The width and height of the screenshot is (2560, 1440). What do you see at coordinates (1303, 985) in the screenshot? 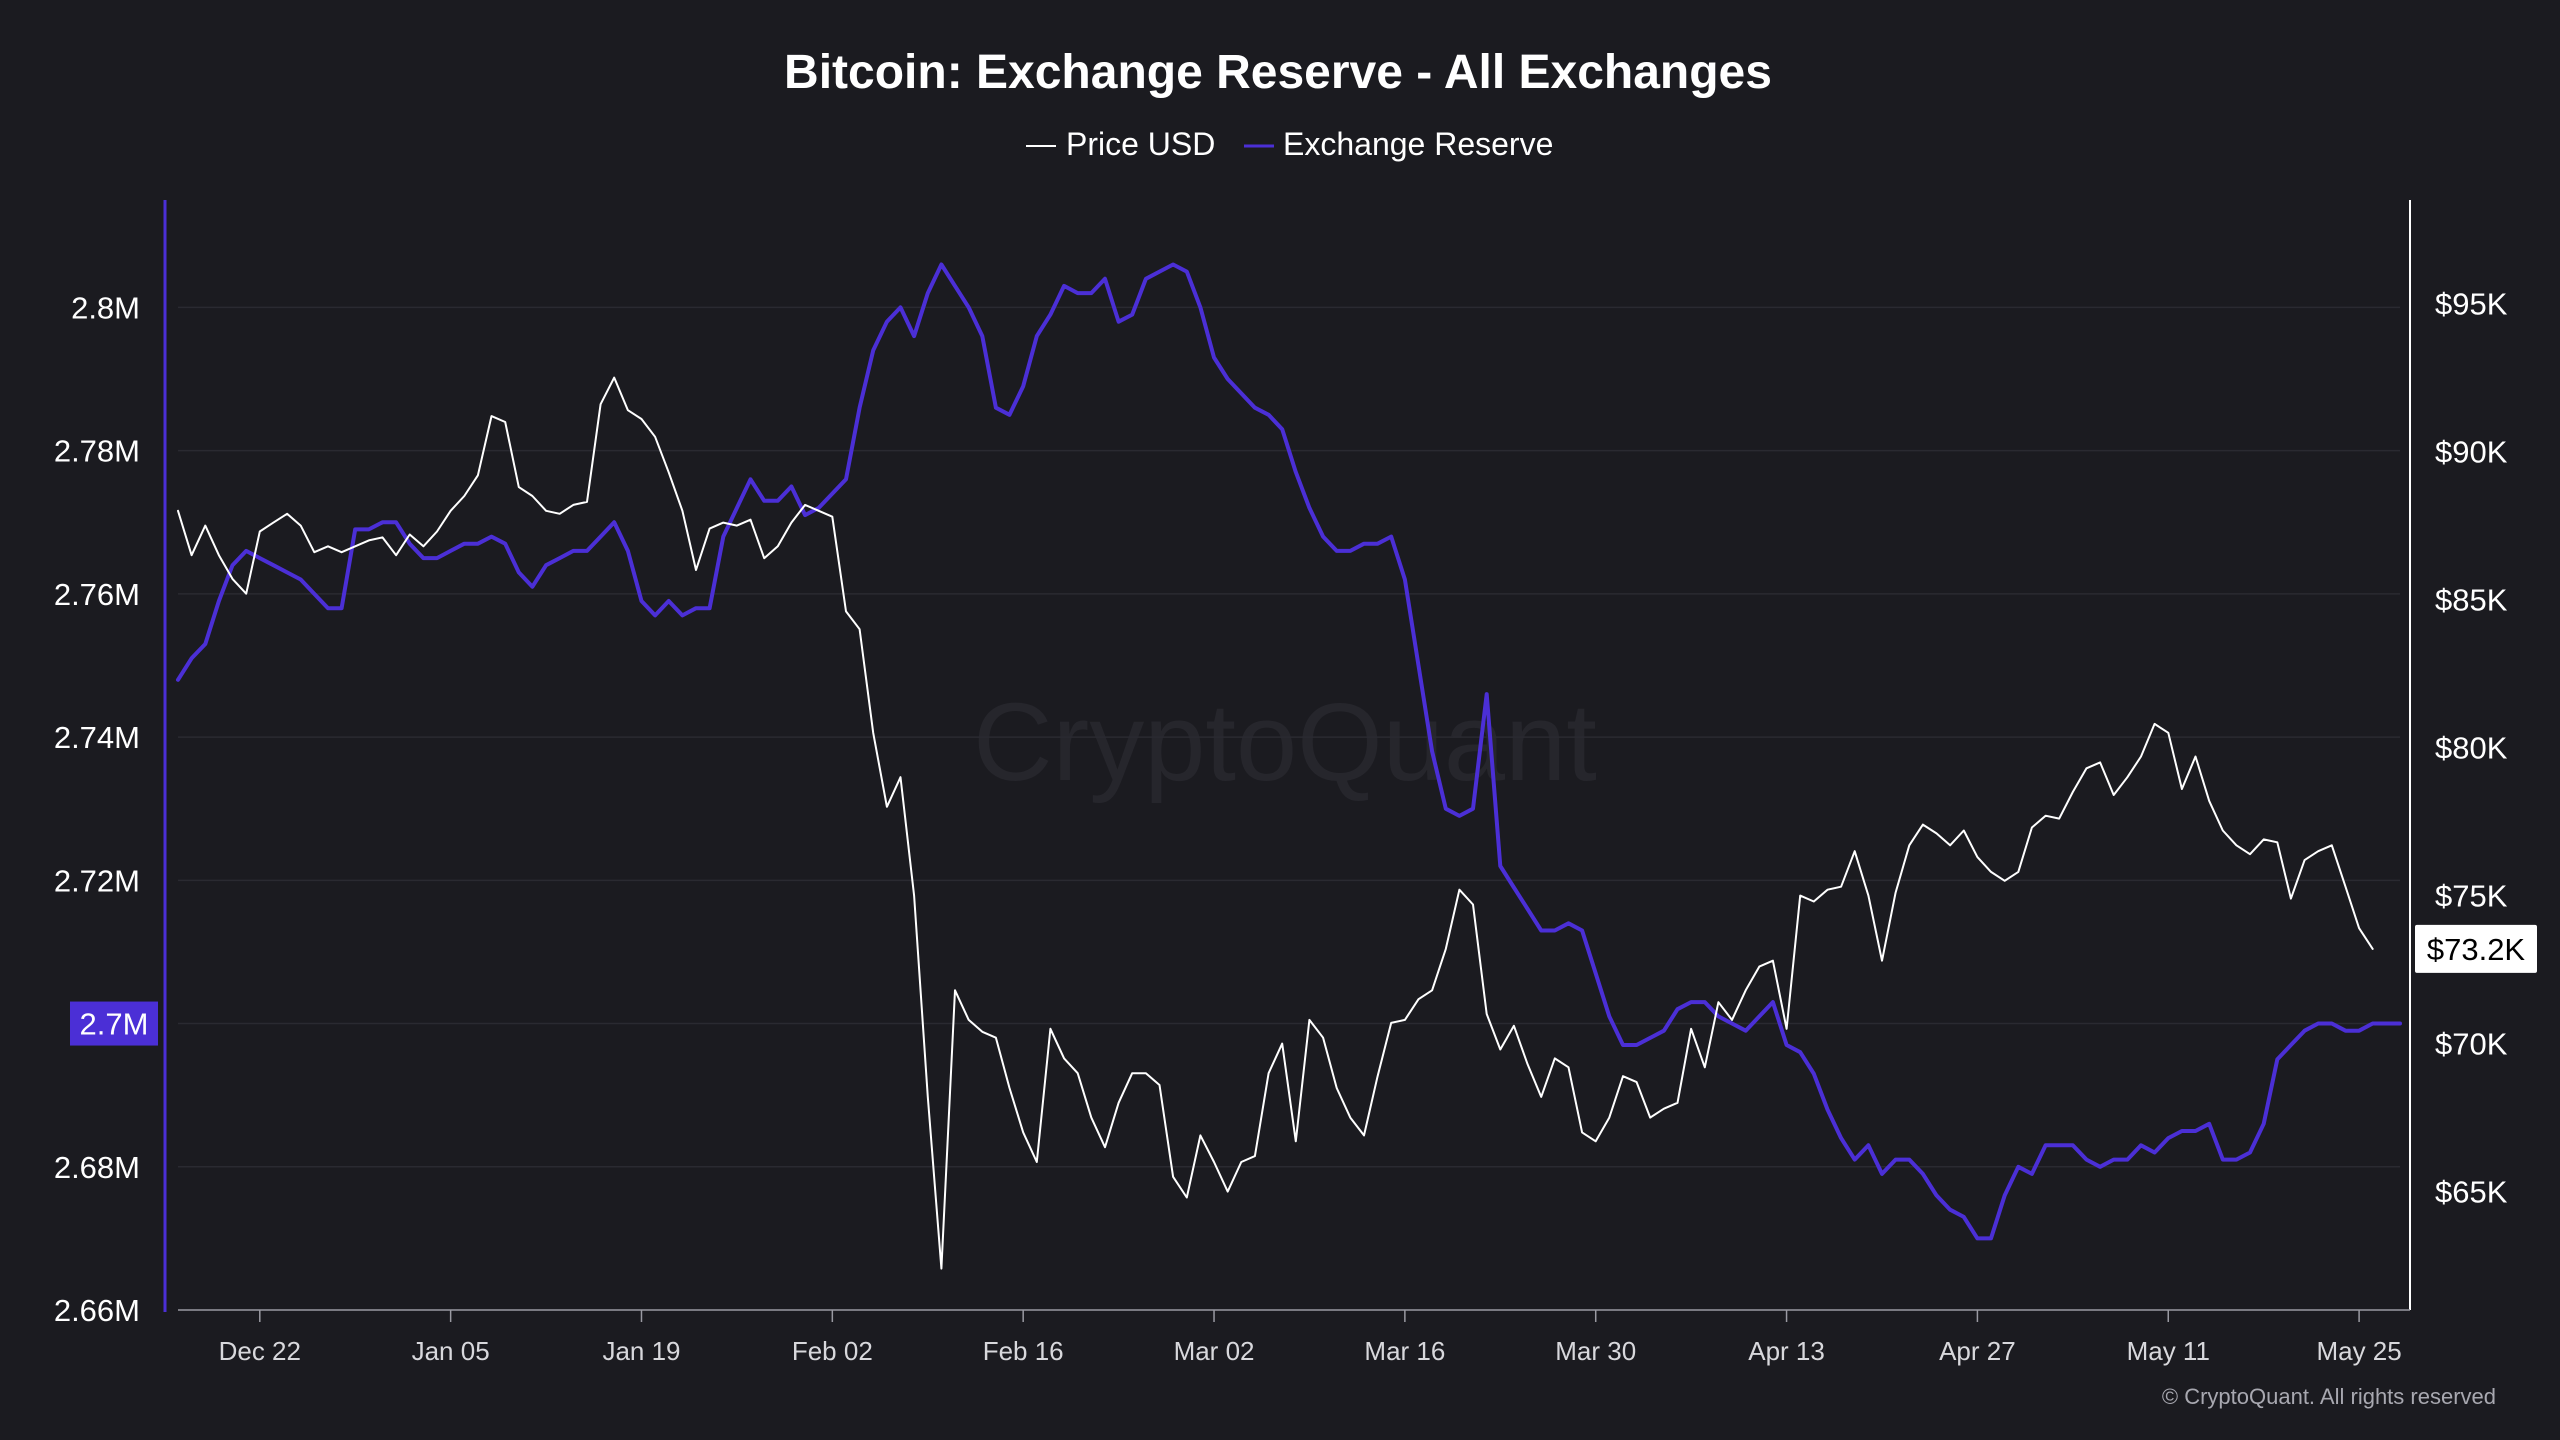
I see `axis-value-markers: 2.7M $73.2K` at bounding box center [1303, 985].